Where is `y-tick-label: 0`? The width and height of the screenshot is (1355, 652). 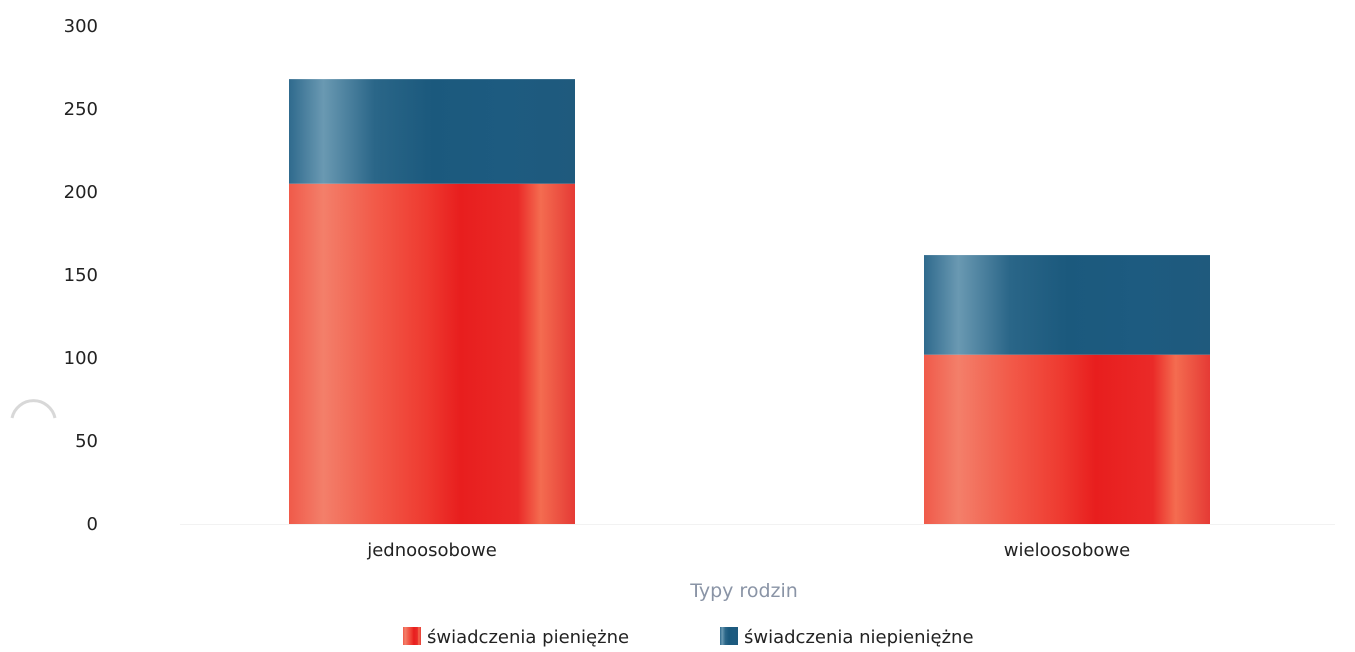 y-tick-label: 0 is located at coordinates (92, 524).